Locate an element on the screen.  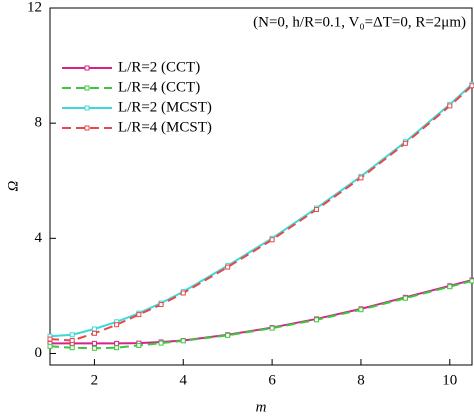
x-tick-label: 10 is located at coordinates (449, 380).